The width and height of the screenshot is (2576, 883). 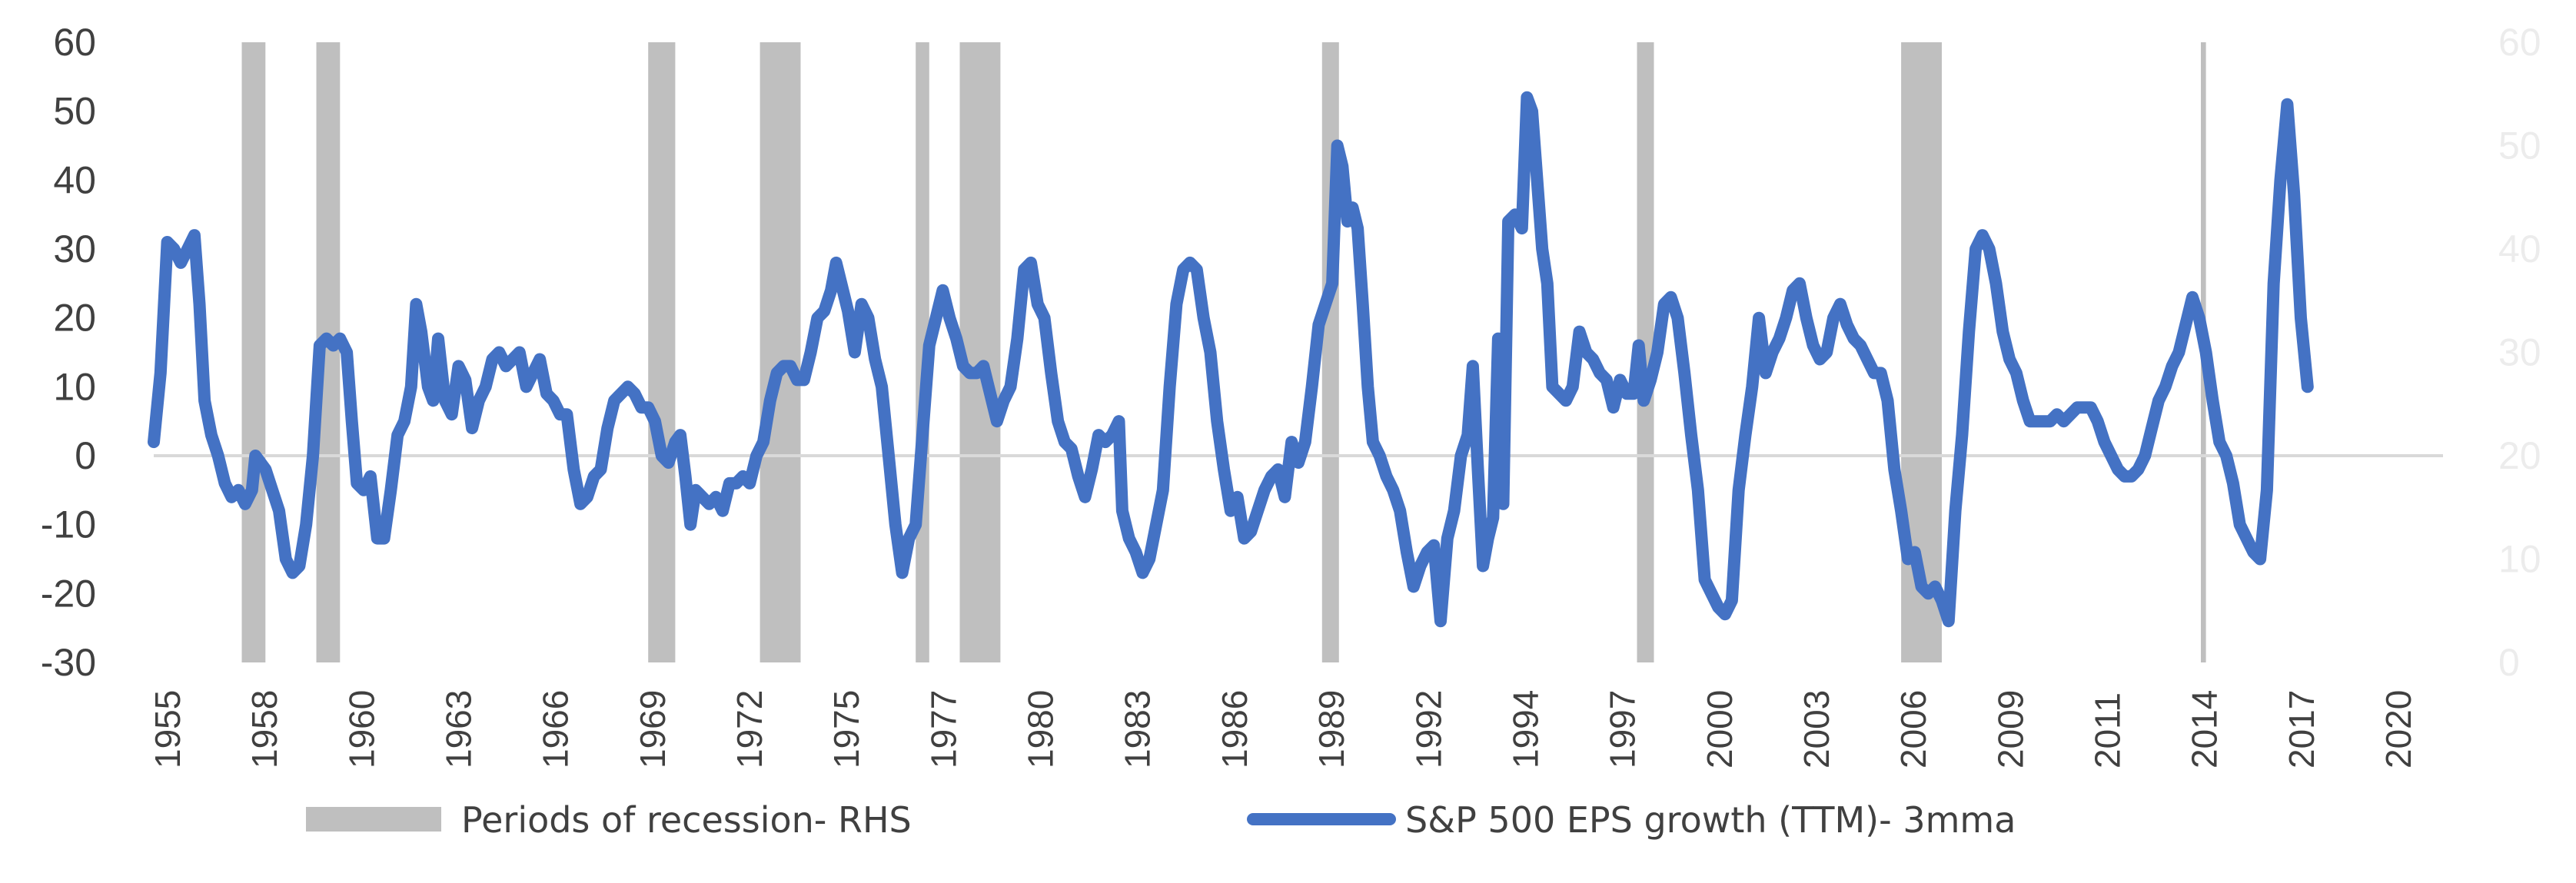 What do you see at coordinates (1331, 729) in the screenshot?
I see `x-tick-label: 1989` at bounding box center [1331, 729].